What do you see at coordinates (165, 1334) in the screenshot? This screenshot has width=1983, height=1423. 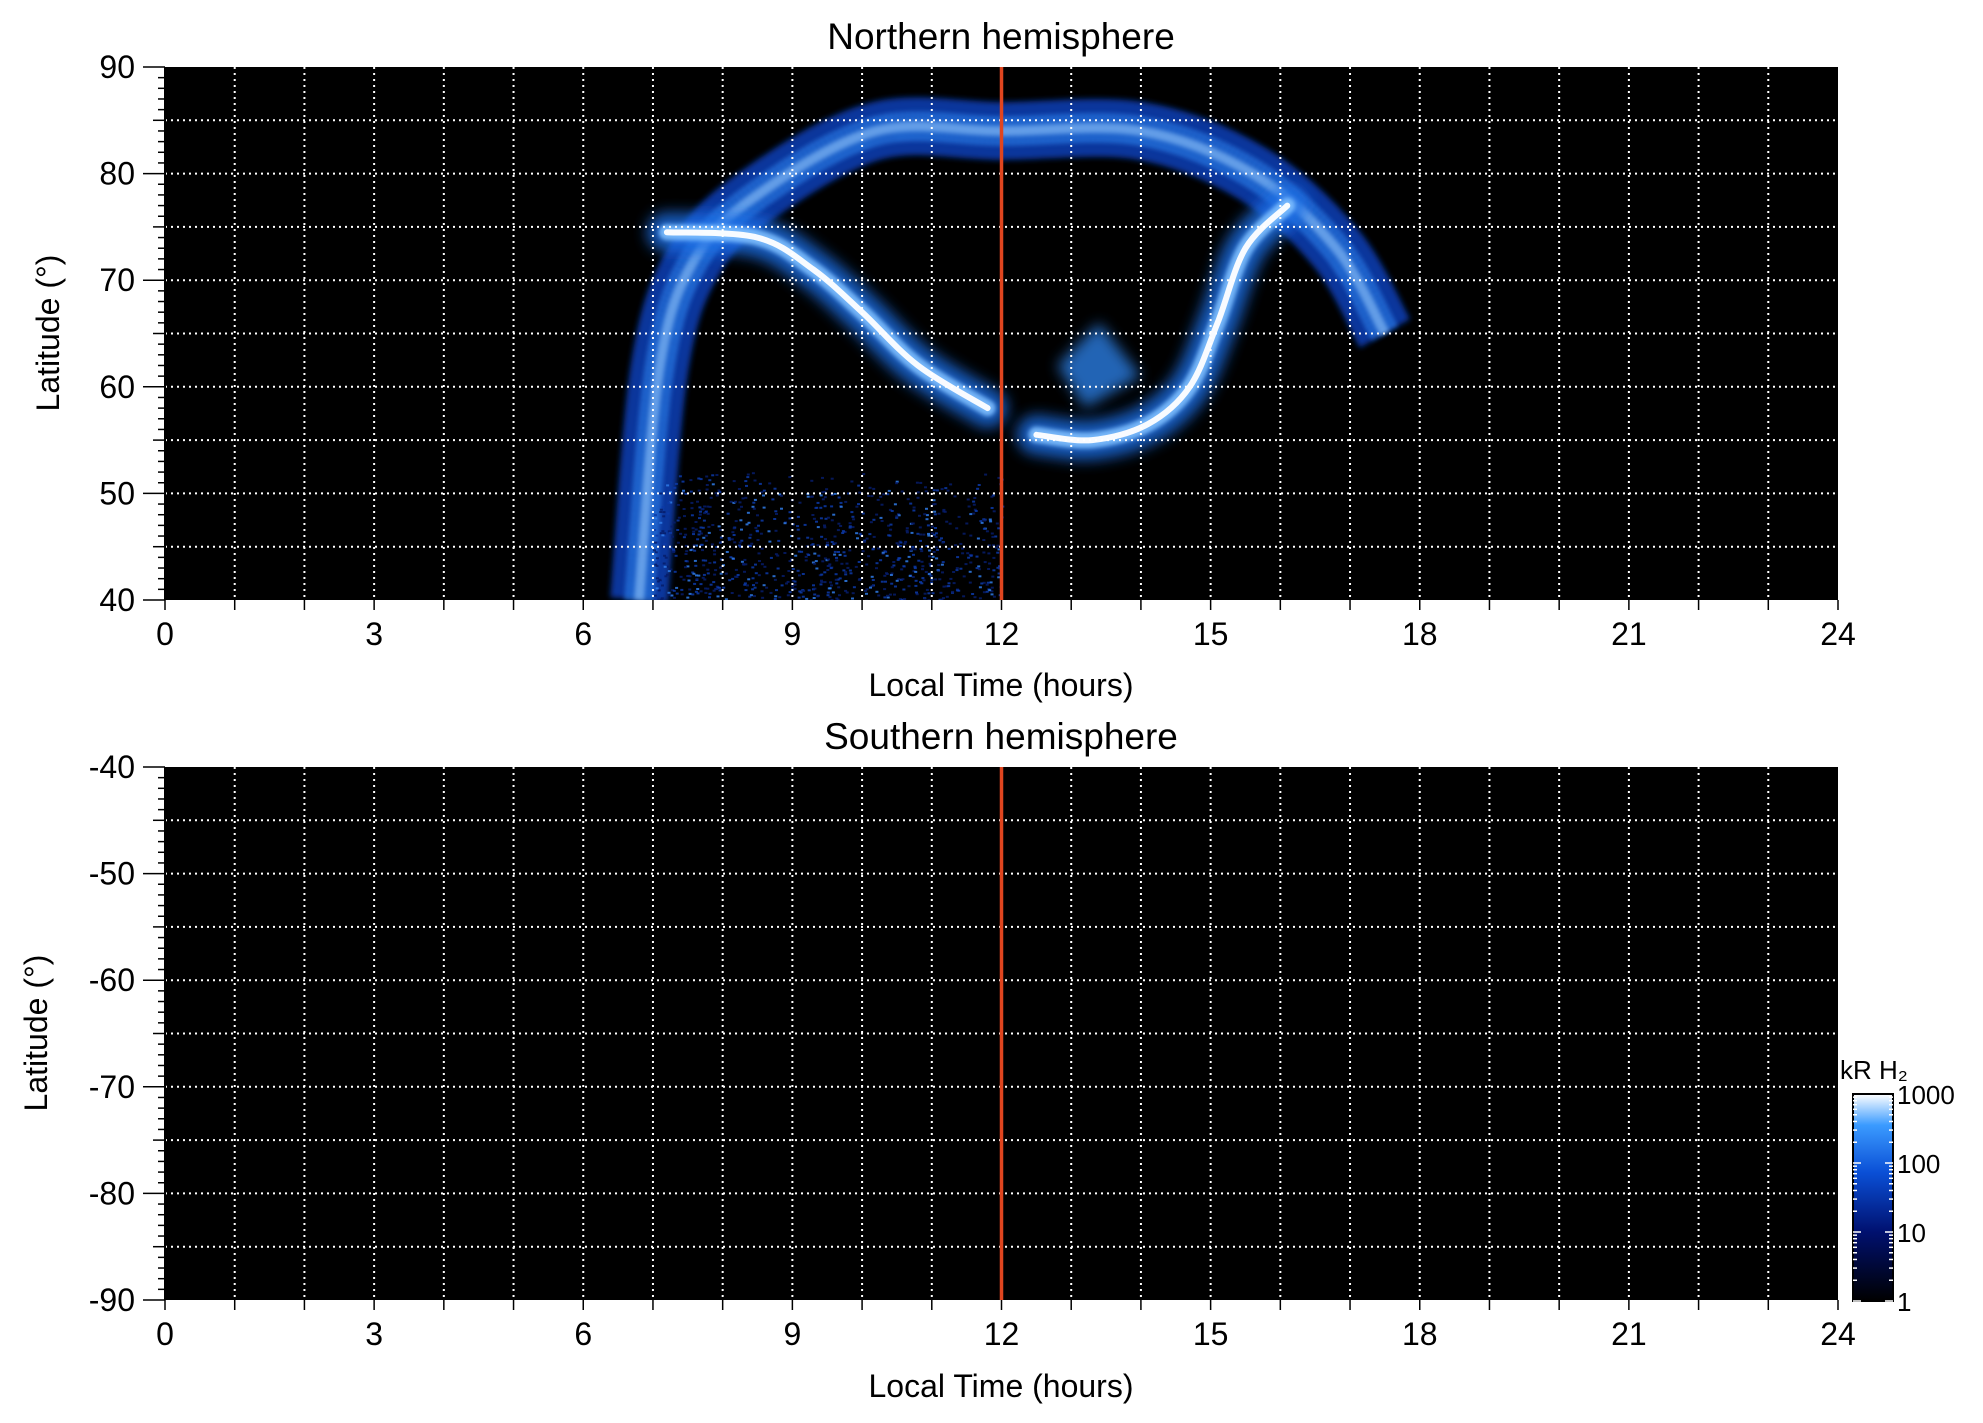 I see `south-x-tick-label: 0` at bounding box center [165, 1334].